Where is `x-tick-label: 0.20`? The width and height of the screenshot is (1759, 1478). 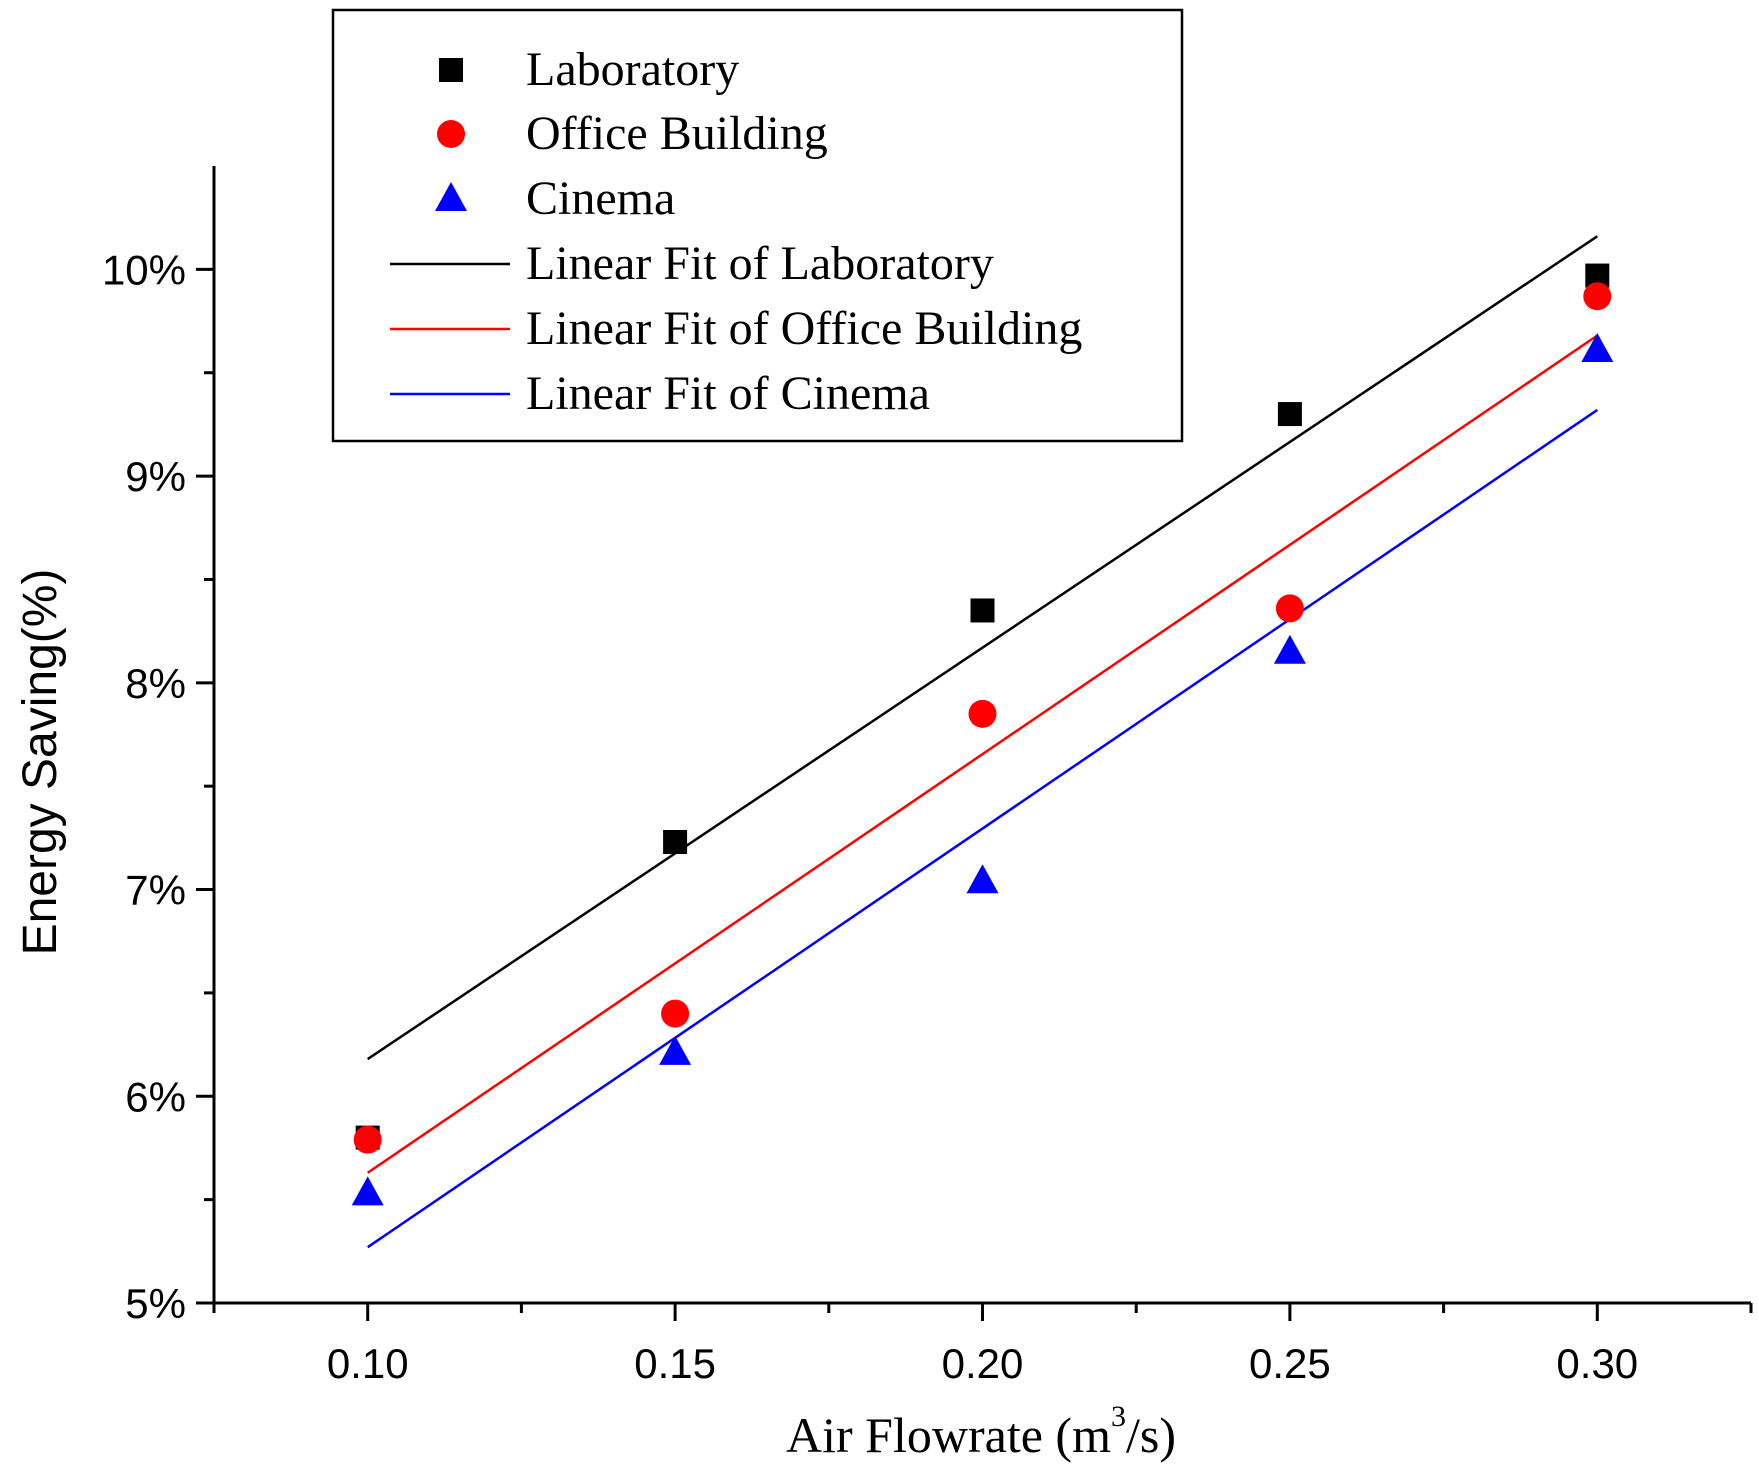 x-tick-label: 0.20 is located at coordinates (983, 1363).